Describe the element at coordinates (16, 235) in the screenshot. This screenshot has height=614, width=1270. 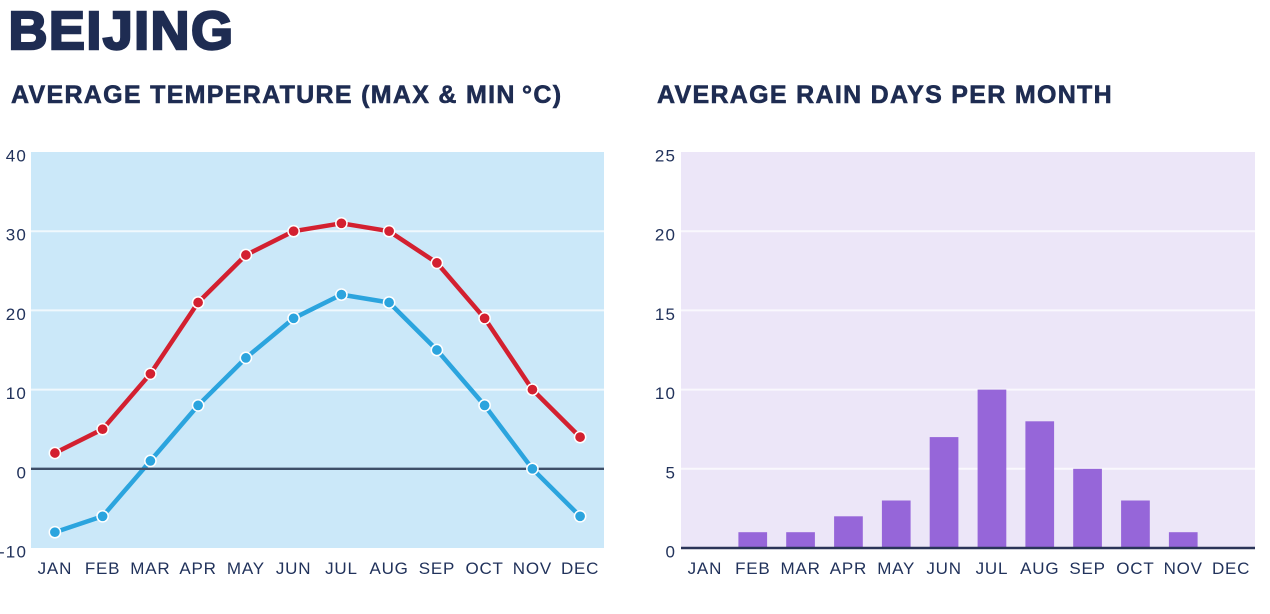
I see `svg-text: 30` at that location.